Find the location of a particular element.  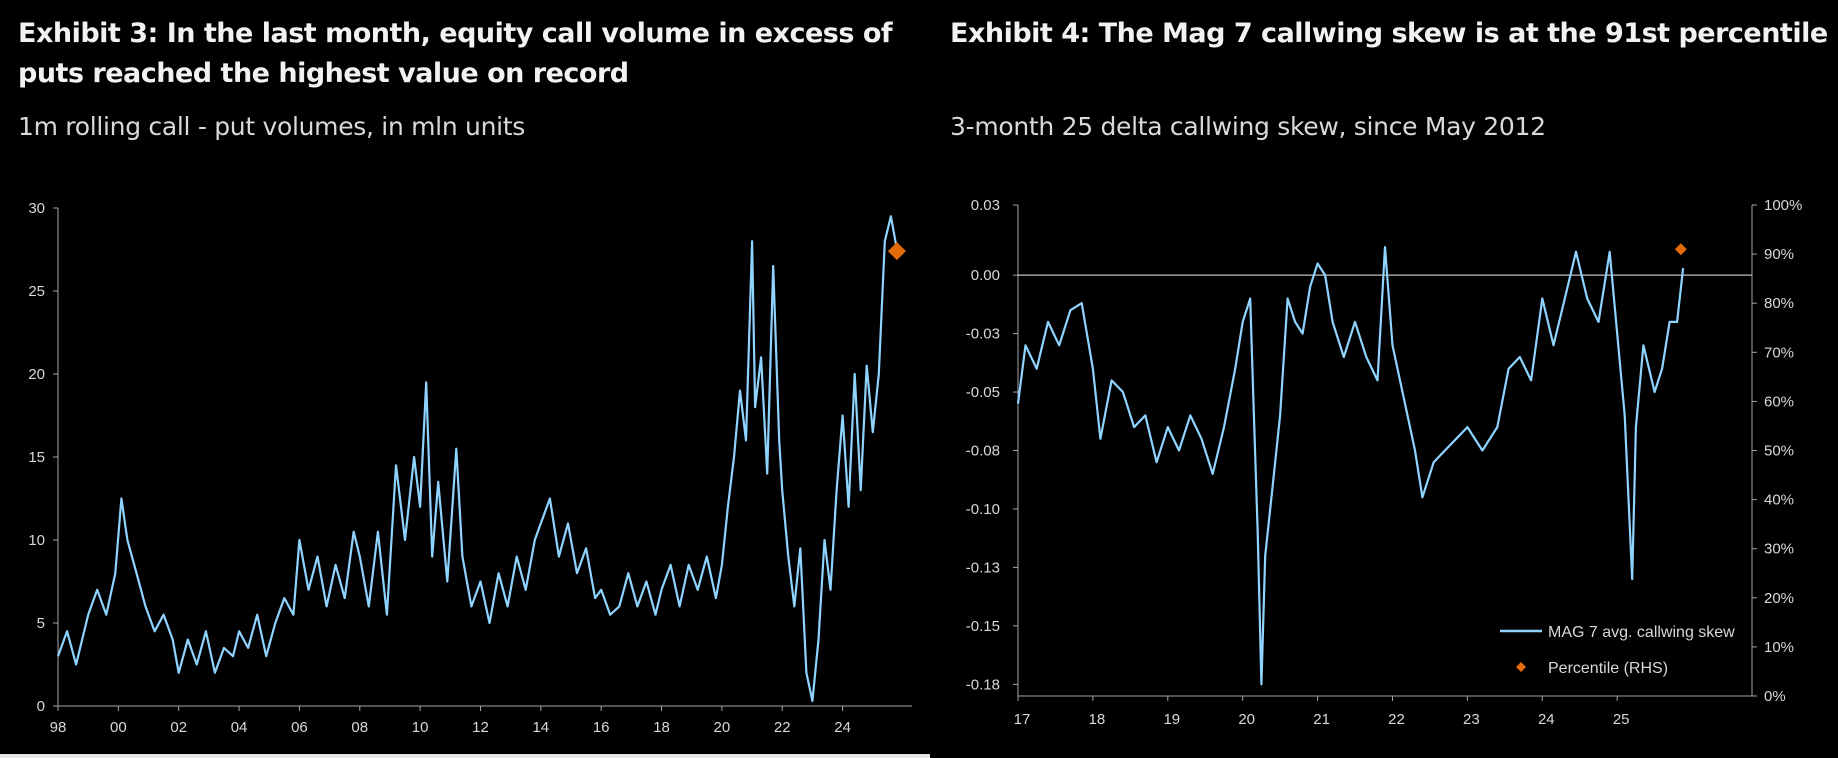

x-tick-label: 98 is located at coordinates (58, 727).